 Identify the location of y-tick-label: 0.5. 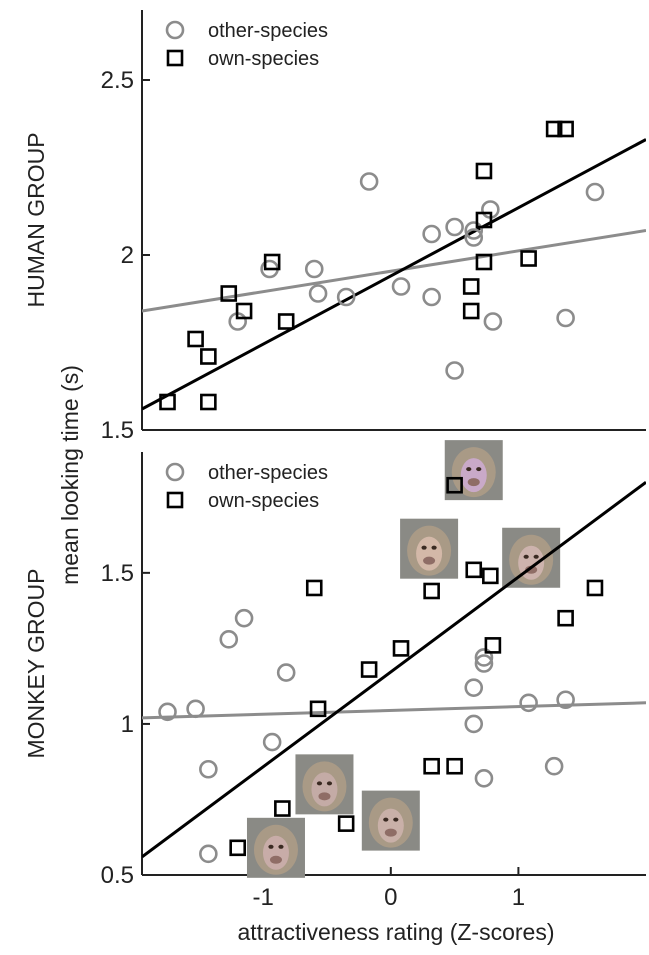
(117, 875).